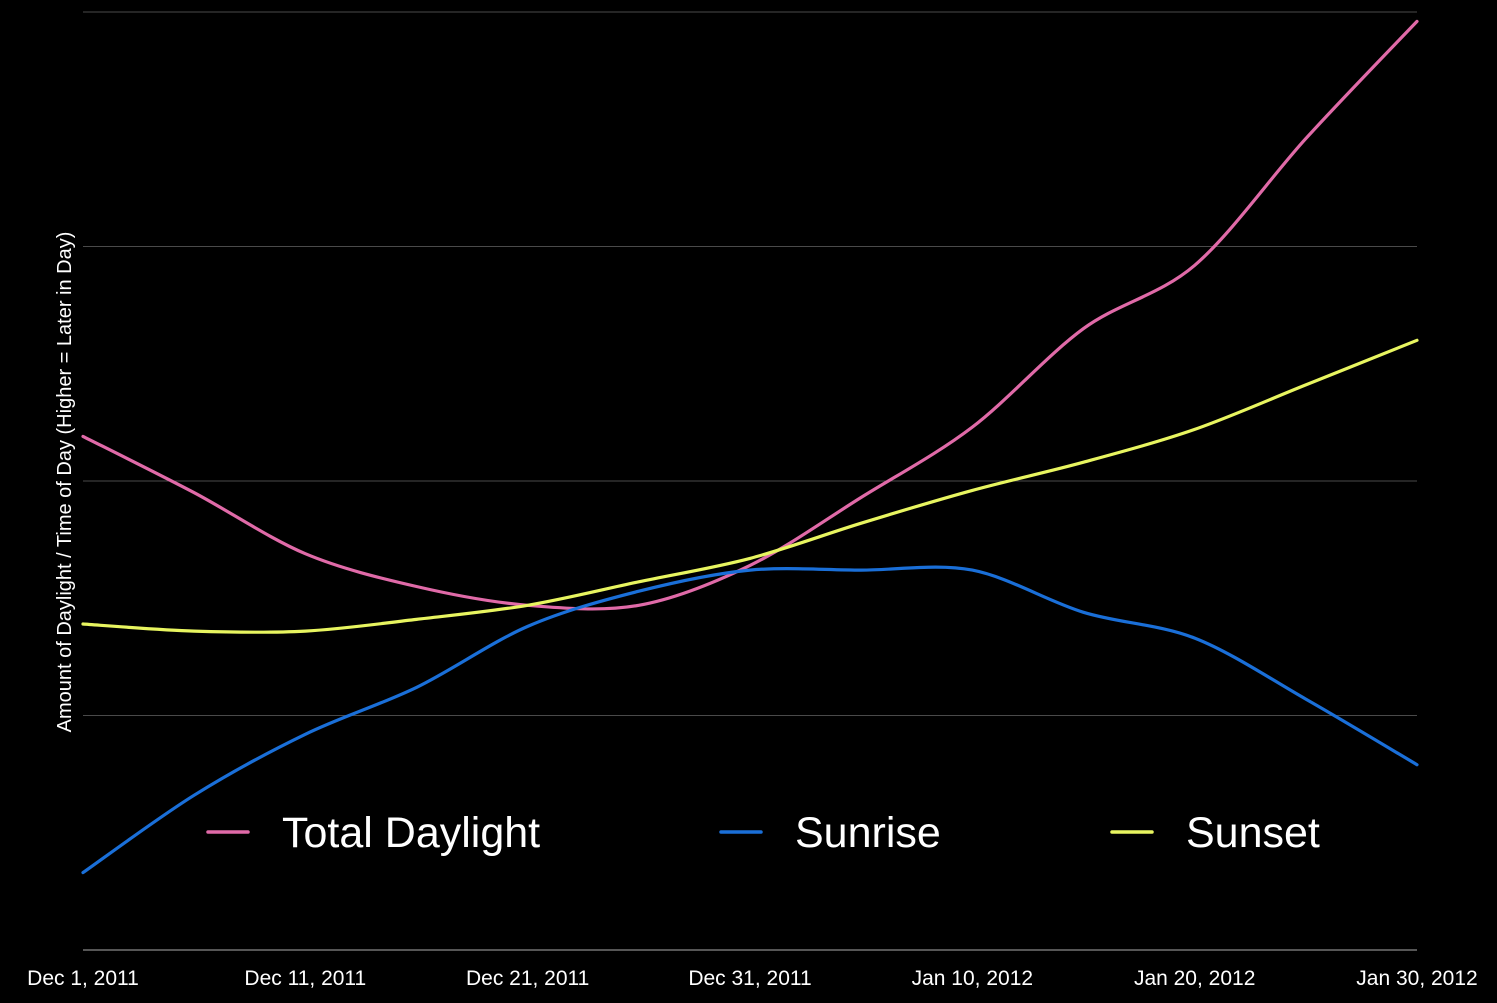 The width and height of the screenshot is (1497, 1003). I want to click on x-tick-label: Jan 20, 2012, so click(1194, 978).